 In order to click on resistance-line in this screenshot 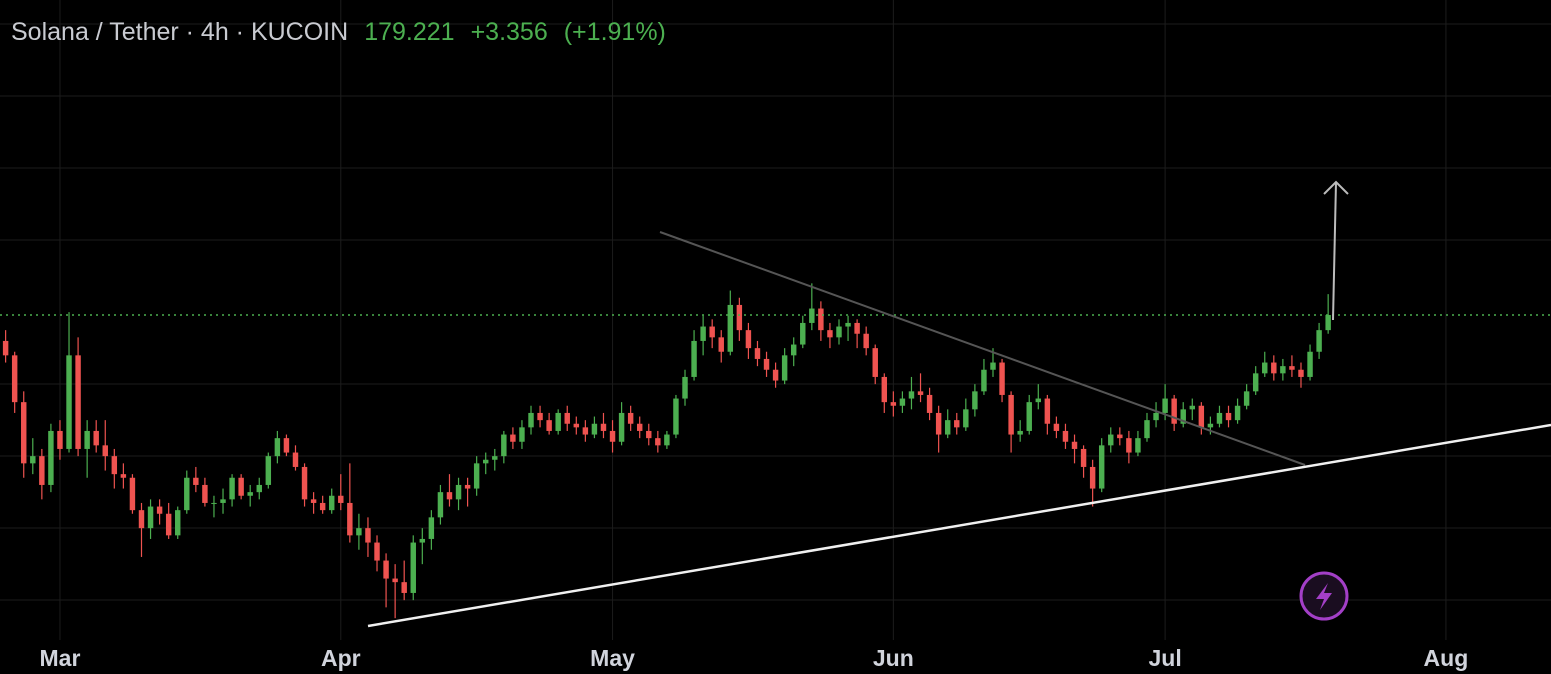, I will do `click(982, 348)`.